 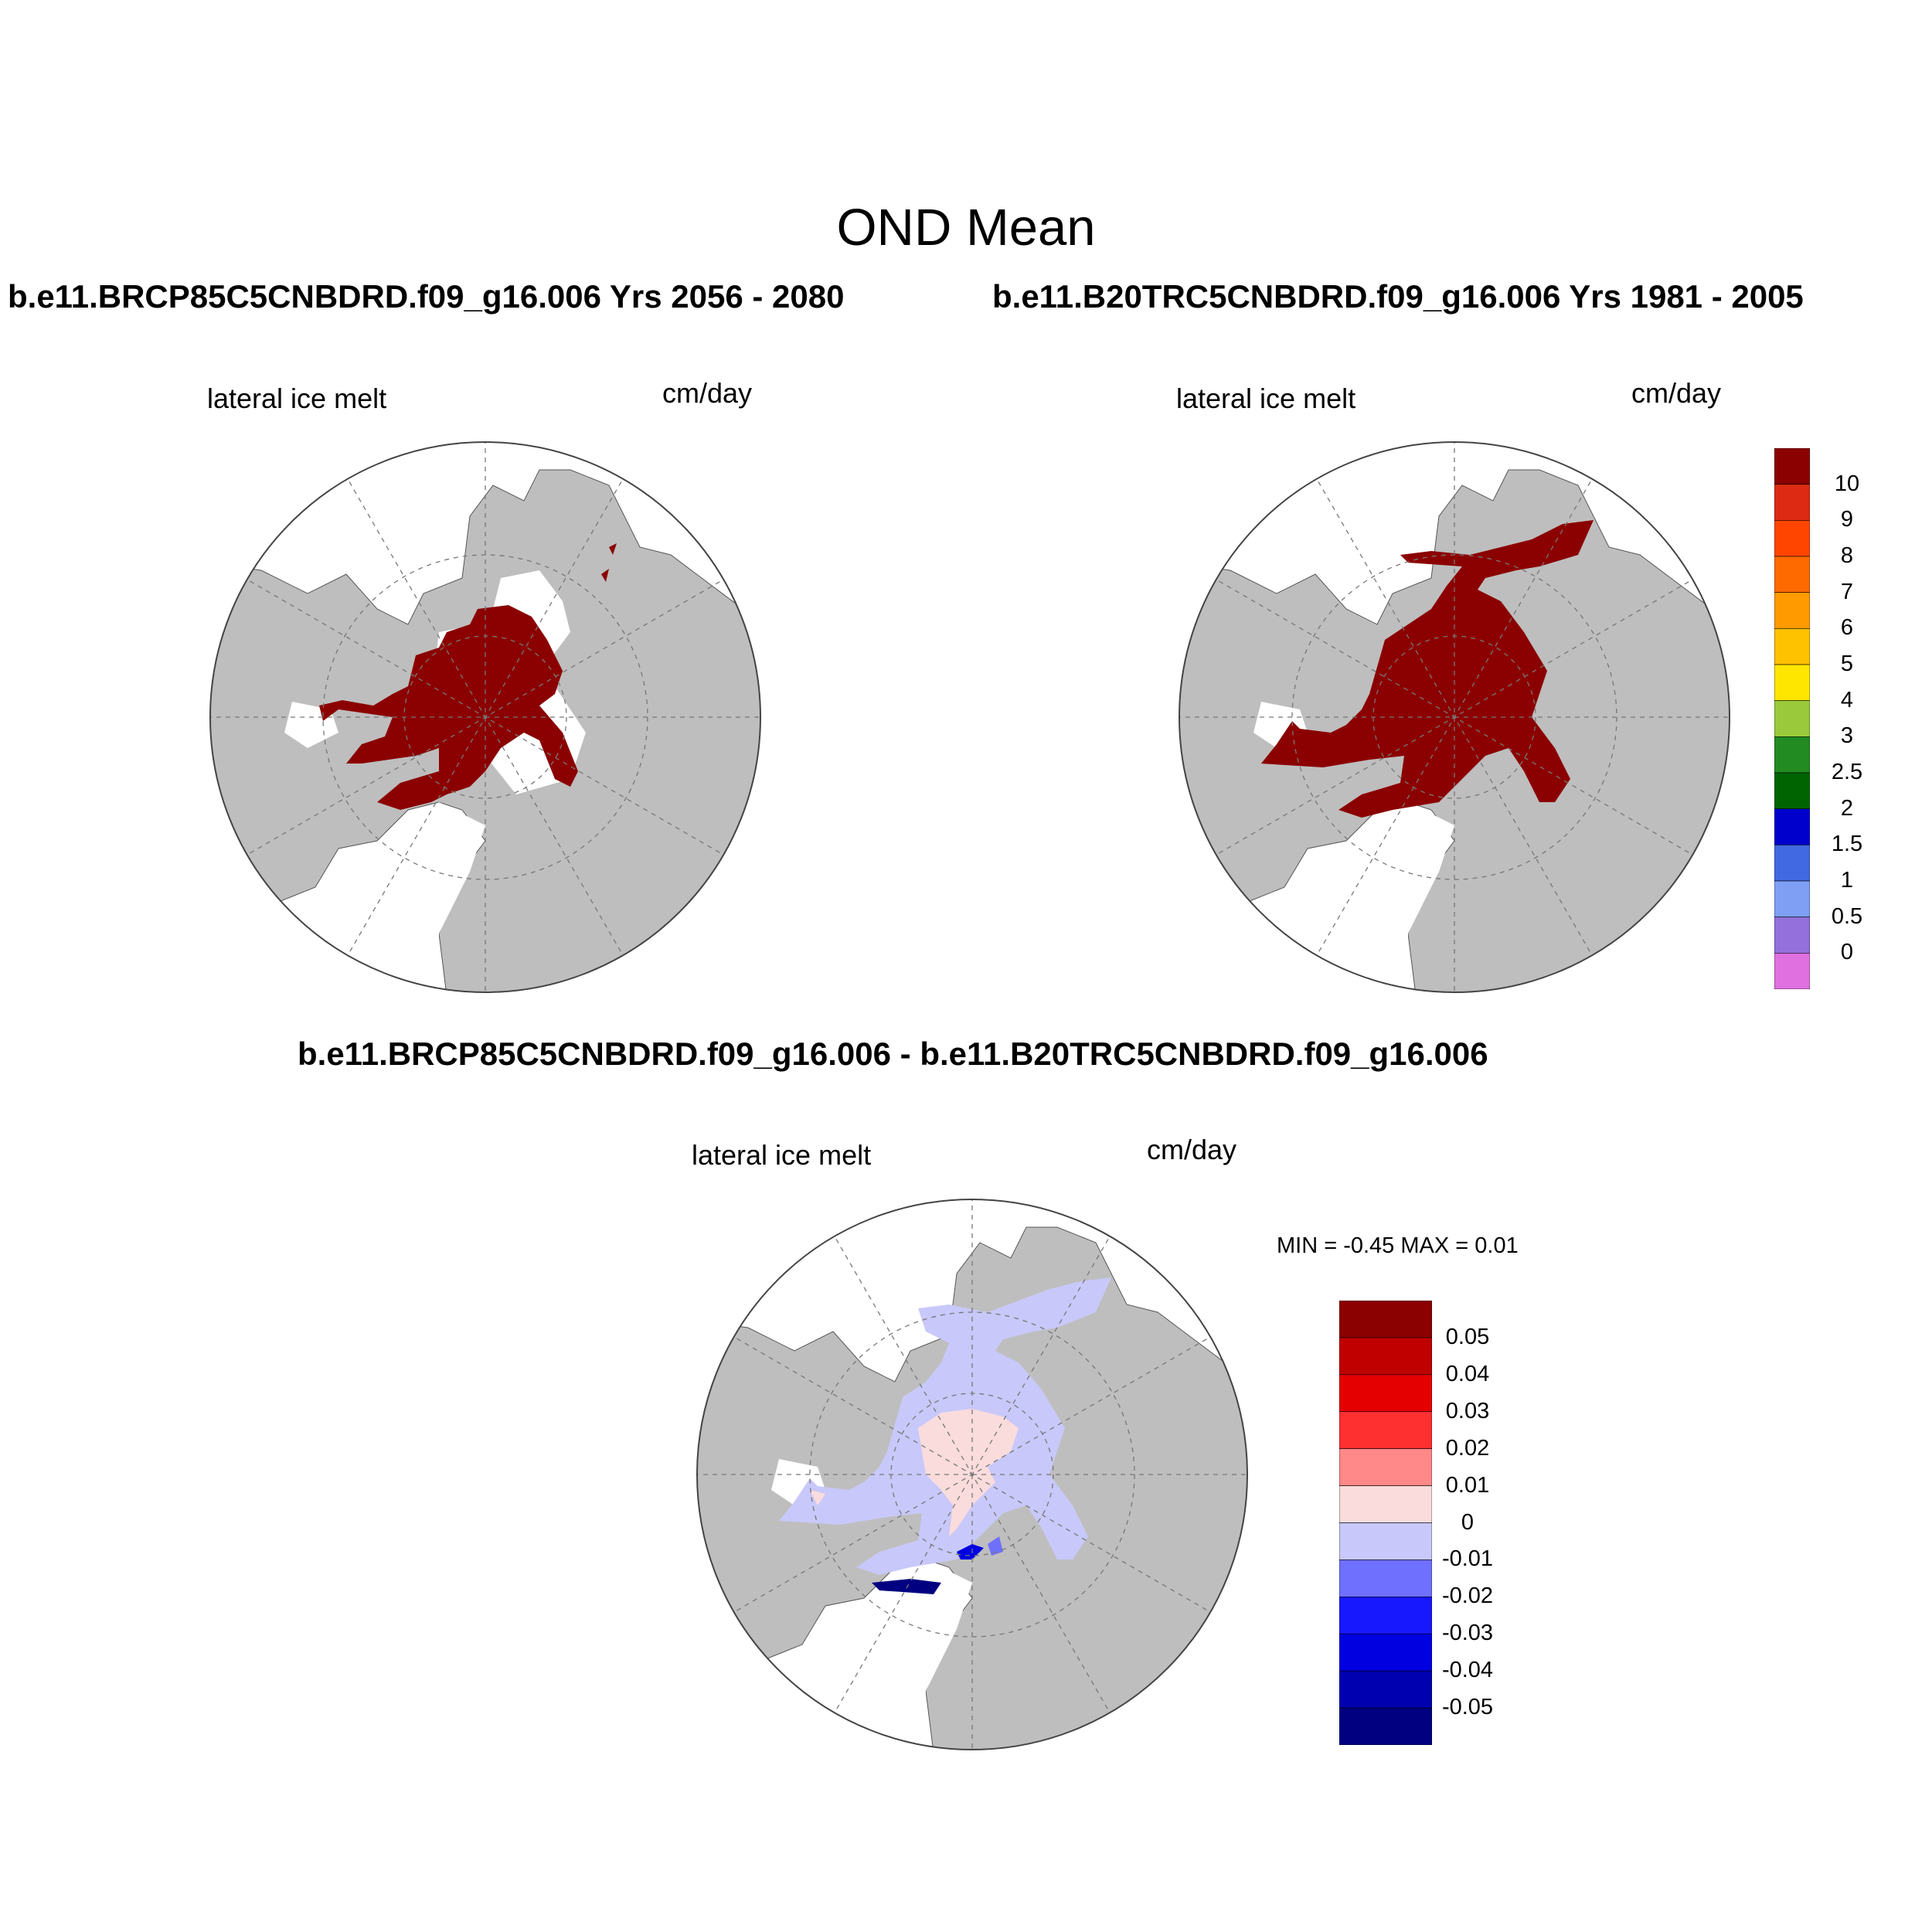 I want to click on polar-map-difference, so click(x=972, y=1475).